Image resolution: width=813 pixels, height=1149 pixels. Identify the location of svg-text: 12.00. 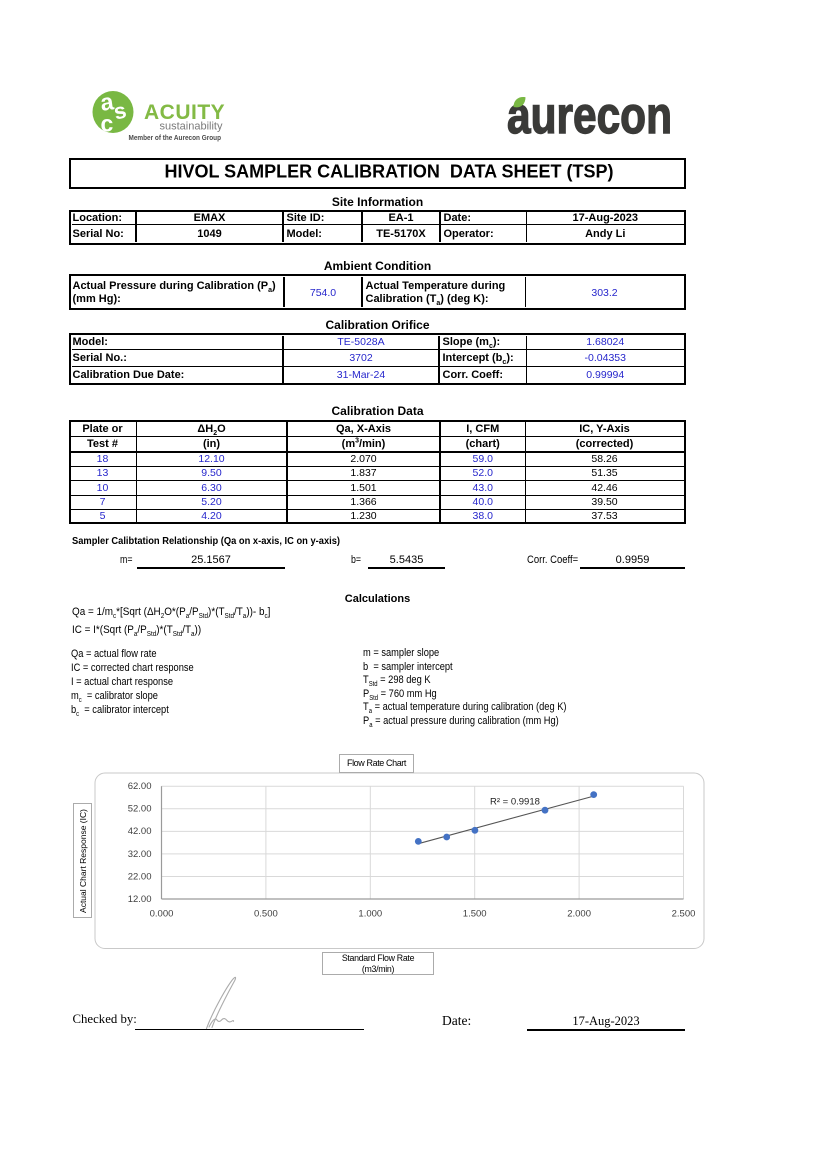
(140, 899).